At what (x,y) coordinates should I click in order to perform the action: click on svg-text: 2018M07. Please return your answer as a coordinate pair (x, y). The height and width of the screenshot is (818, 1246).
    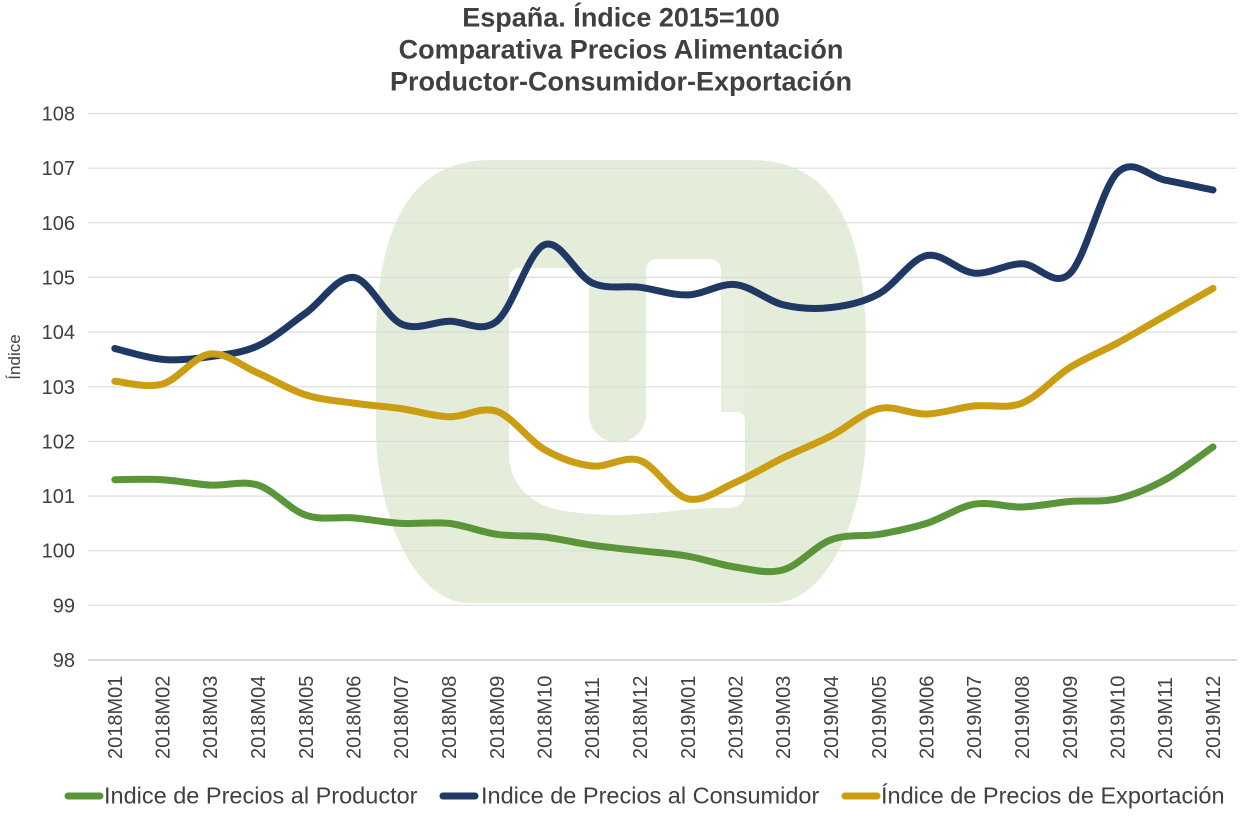
    Looking at the image, I should click on (402, 717).